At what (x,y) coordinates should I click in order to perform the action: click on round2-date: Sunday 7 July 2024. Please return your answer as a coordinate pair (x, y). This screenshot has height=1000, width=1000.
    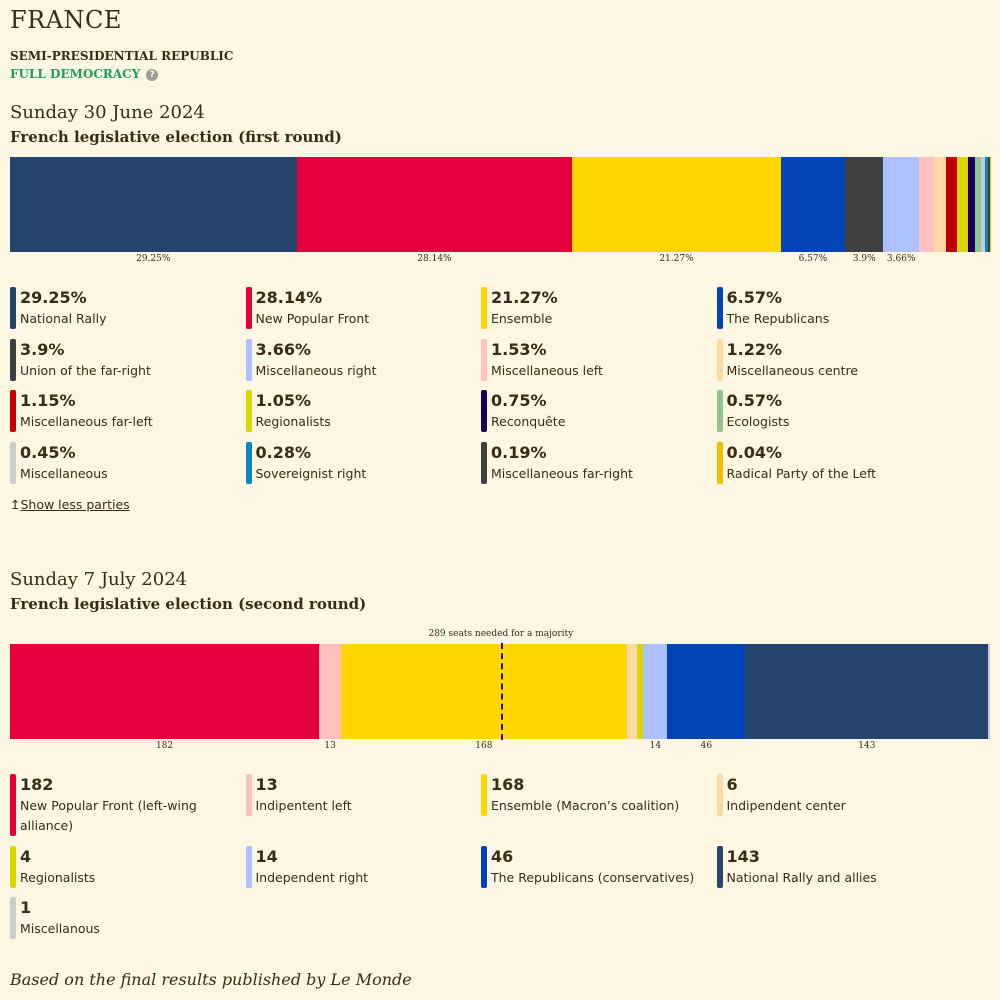
    Looking at the image, I should click on (99, 579).